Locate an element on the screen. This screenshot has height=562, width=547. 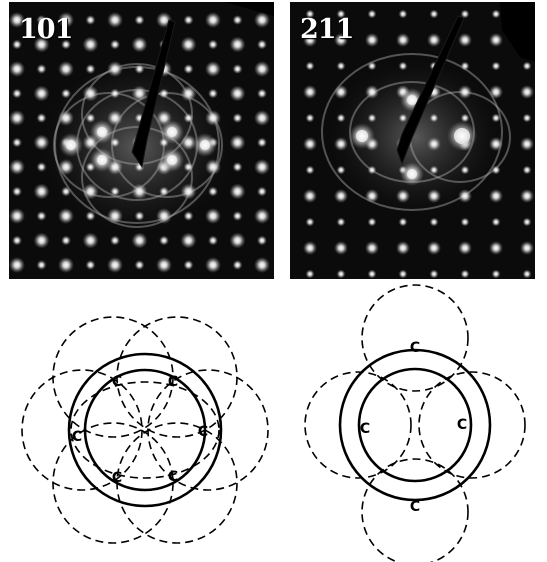
zone-axis-label-211: 211 is located at coordinates (327, 29).